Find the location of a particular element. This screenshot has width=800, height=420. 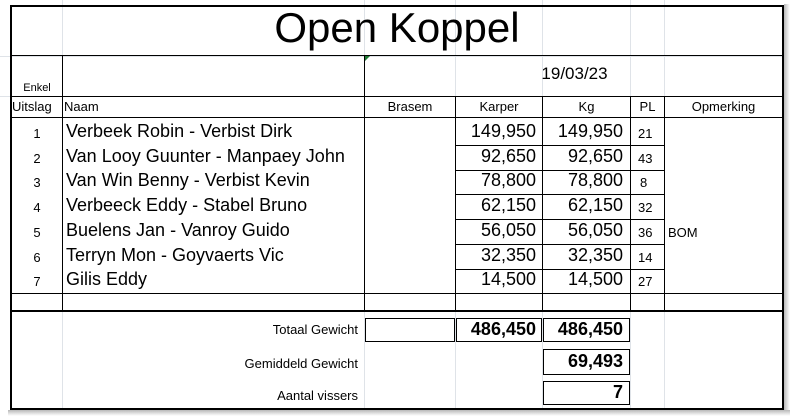

row-kg: 92,650 is located at coordinates (595, 156).